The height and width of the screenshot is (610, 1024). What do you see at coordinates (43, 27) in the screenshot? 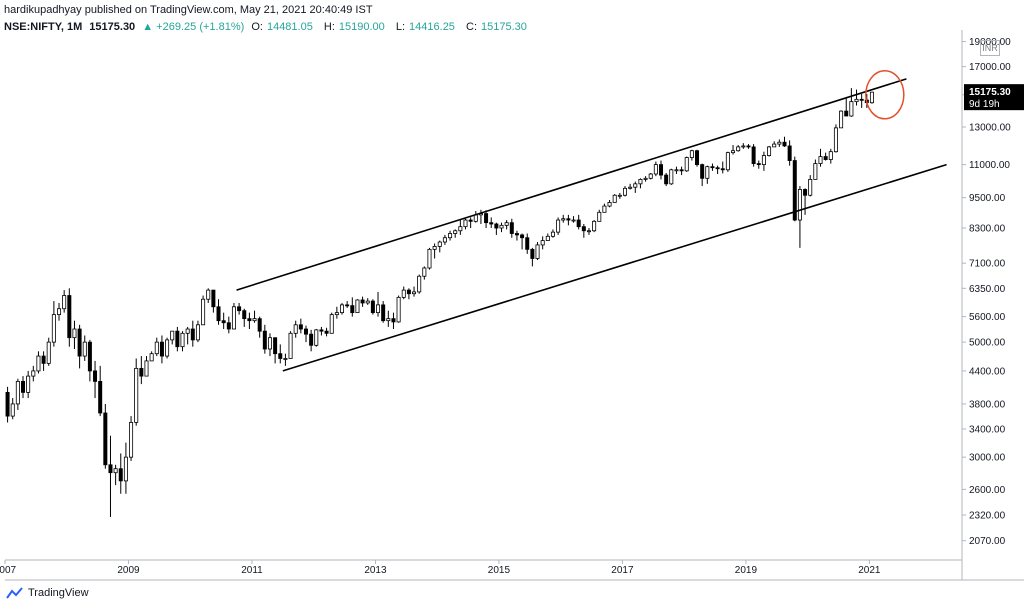
I see `symbol-label: NSE:NIFTY, 1M` at bounding box center [43, 27].